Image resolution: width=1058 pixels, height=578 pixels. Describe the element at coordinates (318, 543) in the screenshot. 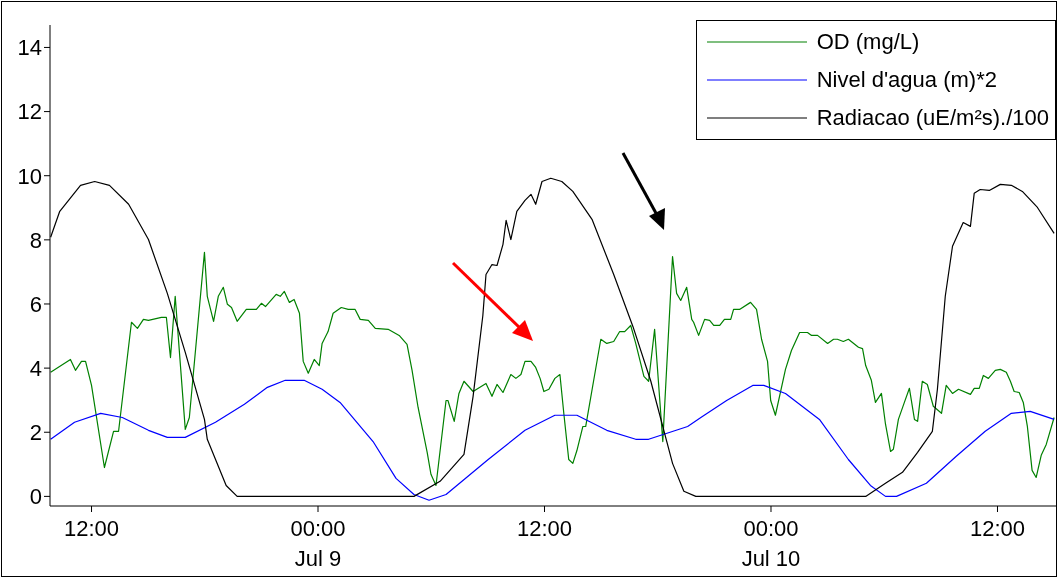

I see `x-tick-label: 00:00 Jul 9` at that location.